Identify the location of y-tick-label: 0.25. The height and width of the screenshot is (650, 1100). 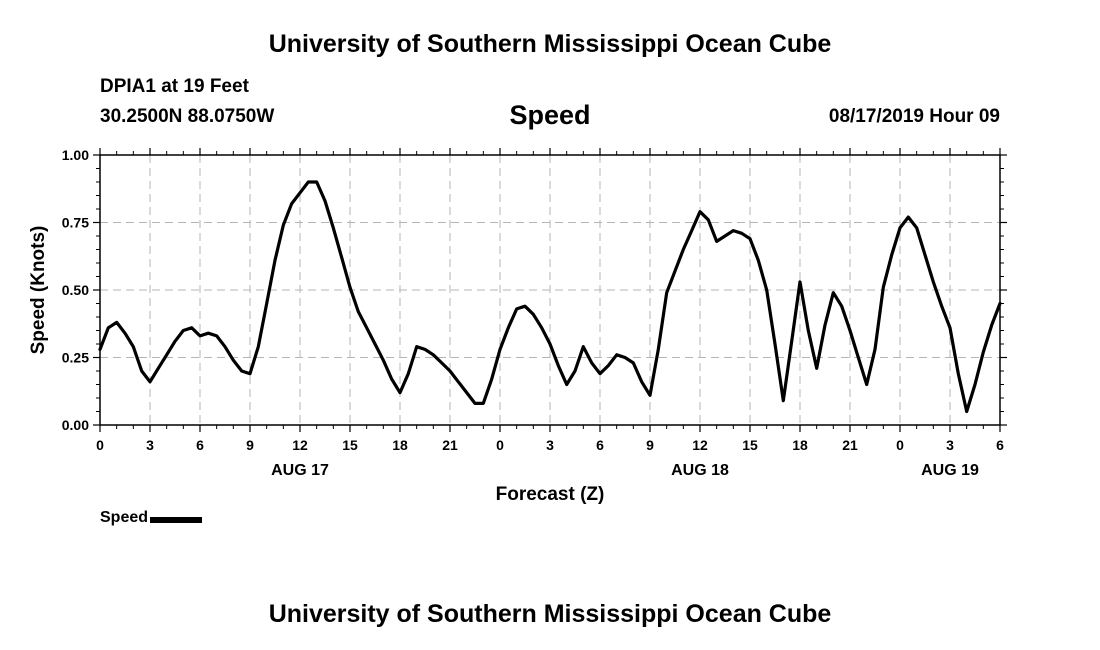
(75, 358).